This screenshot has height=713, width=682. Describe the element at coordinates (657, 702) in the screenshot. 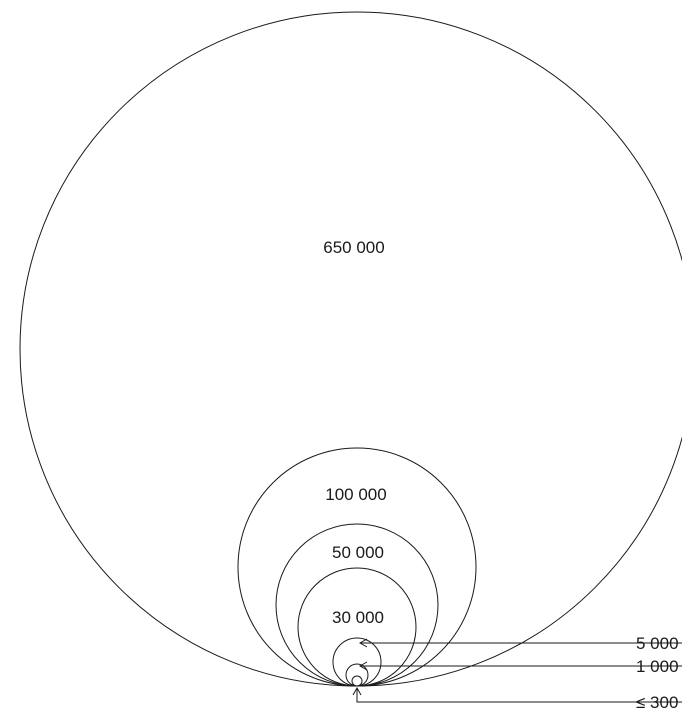

I see `label-300: ≤ 300` at that location.